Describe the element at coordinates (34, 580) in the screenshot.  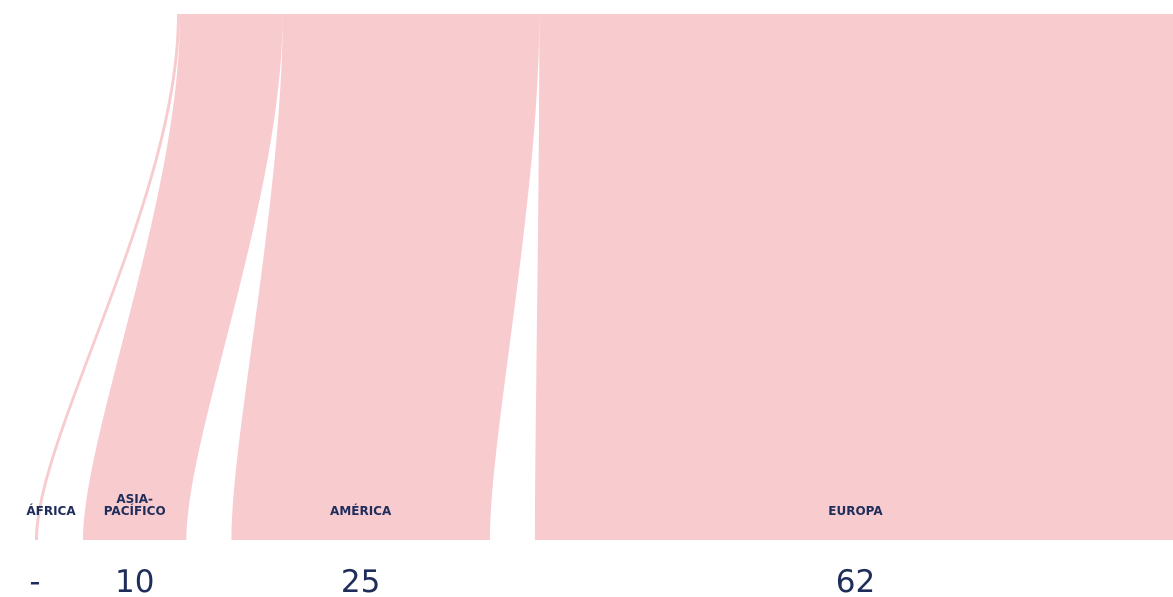
I see `value-label: -` at that location.